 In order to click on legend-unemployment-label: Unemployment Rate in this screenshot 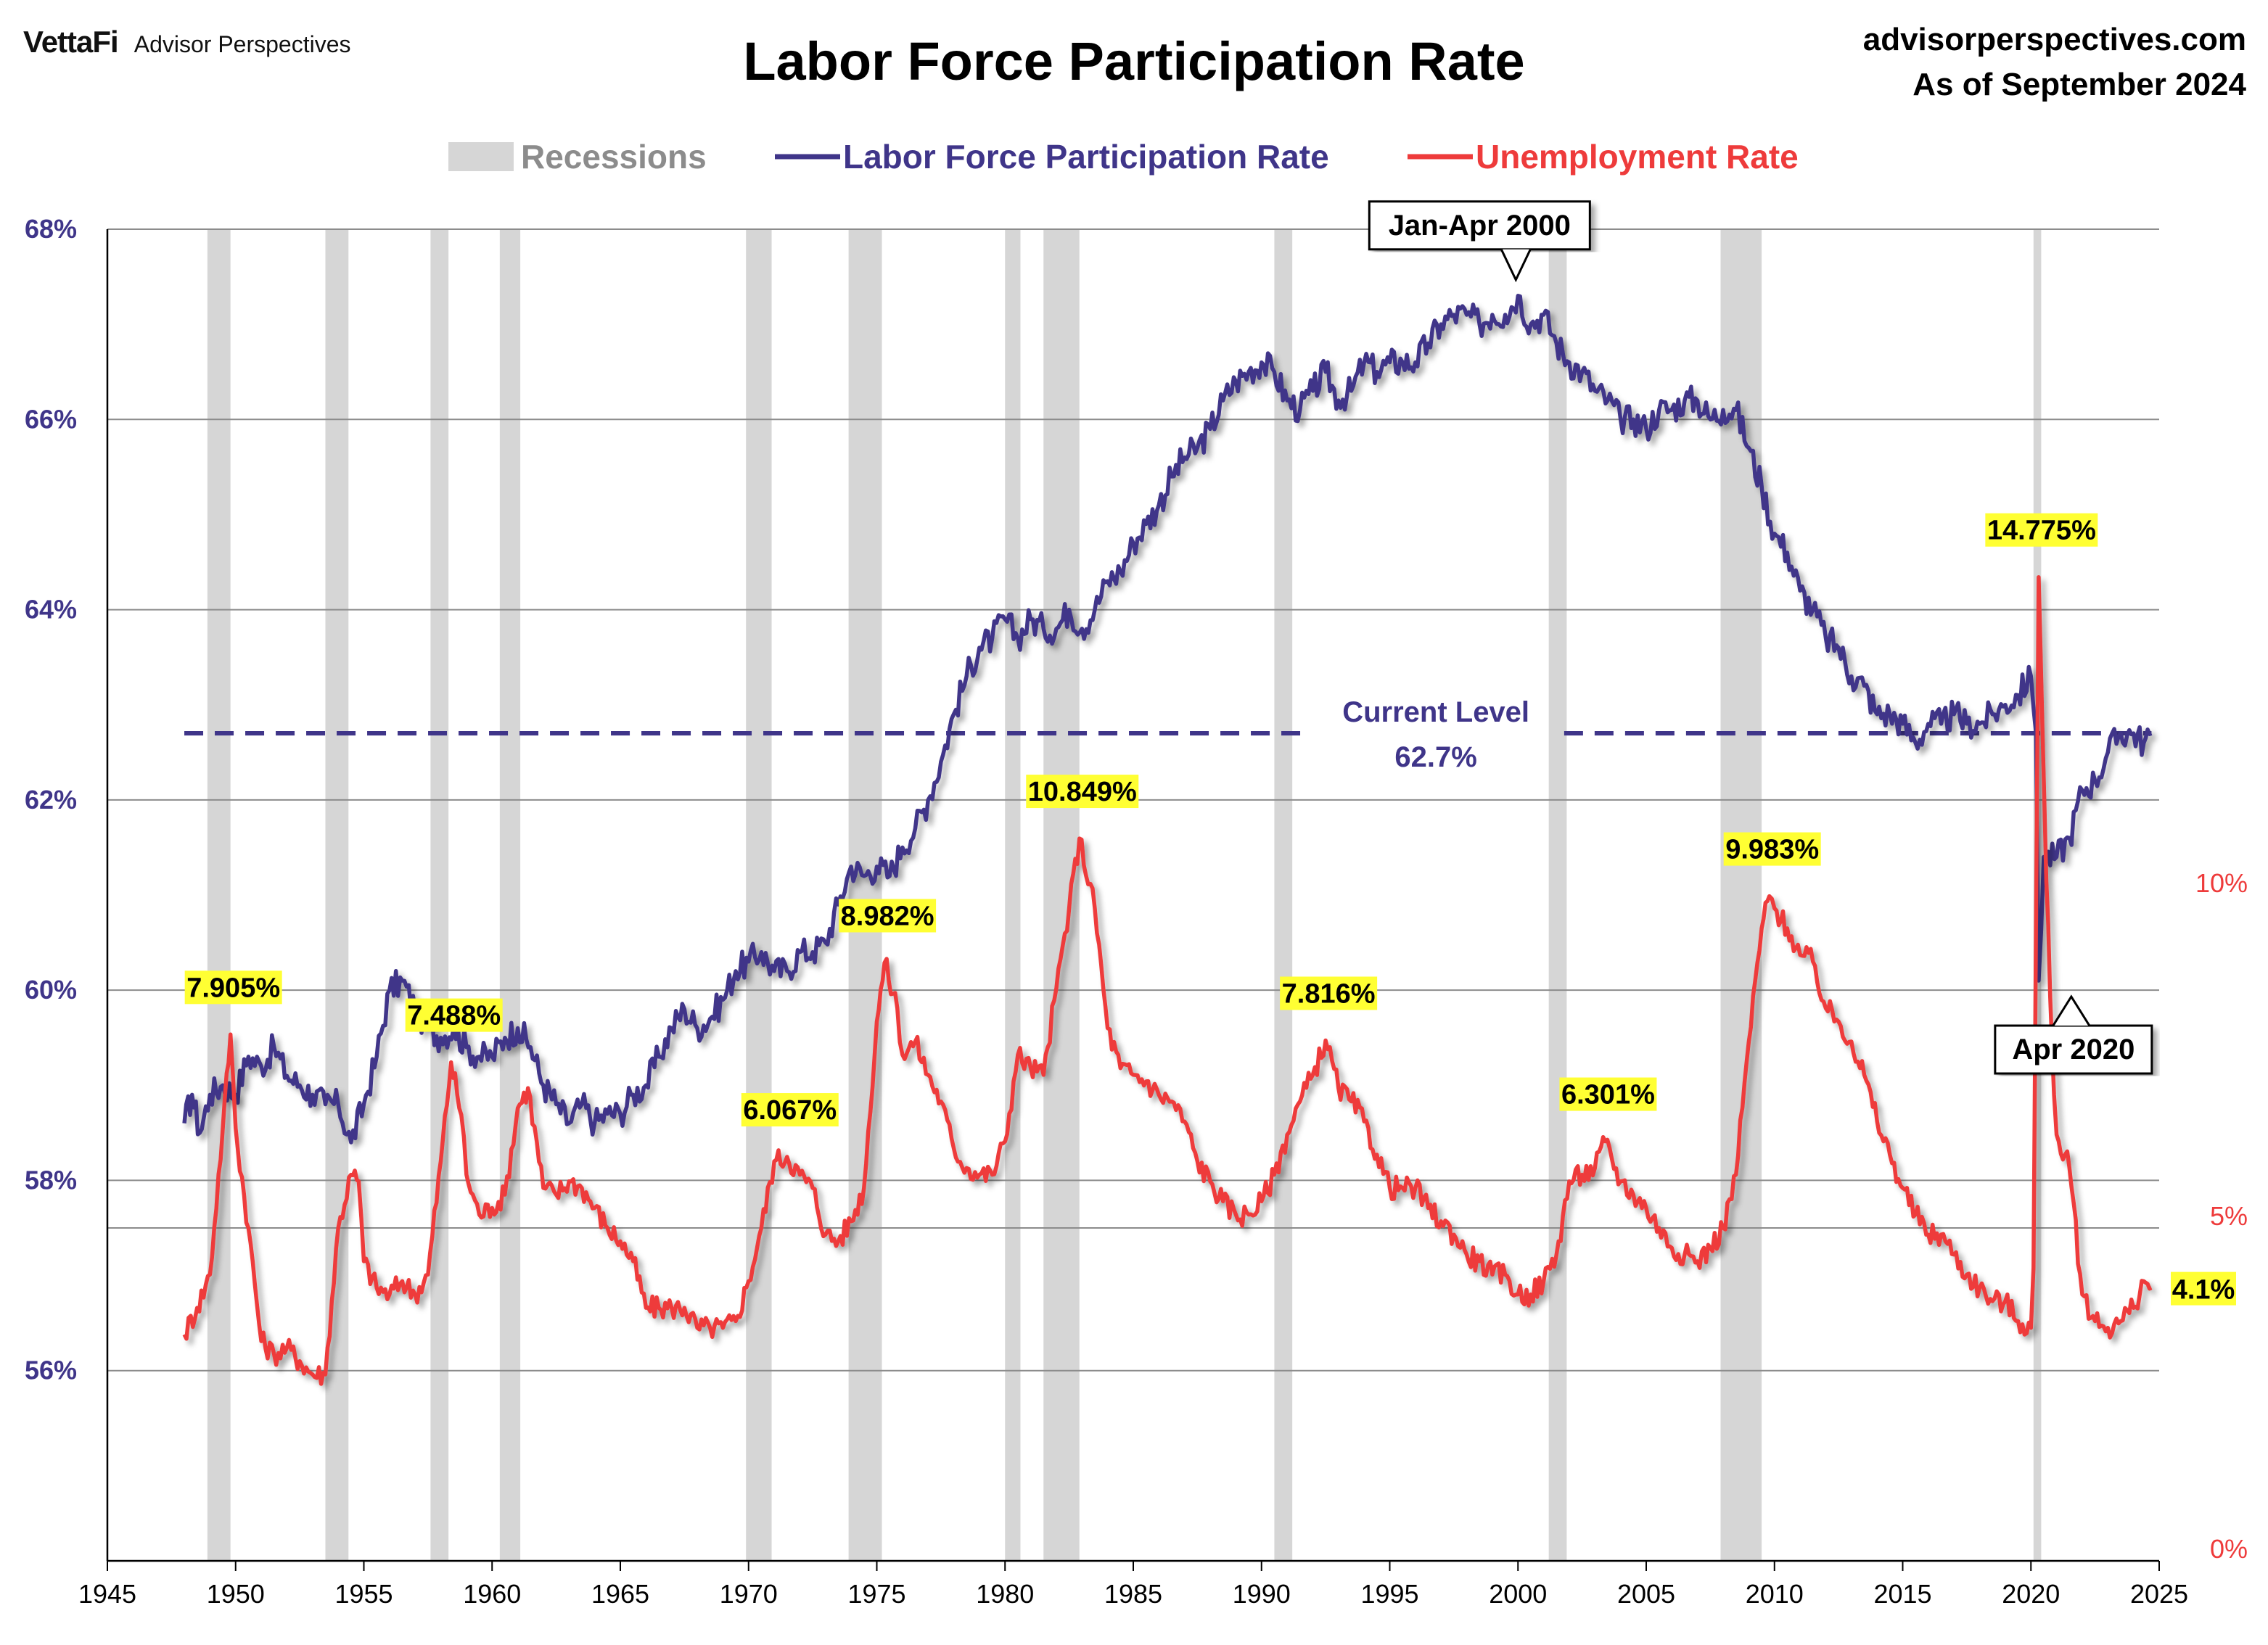, I will do `click(1638, 157)`.